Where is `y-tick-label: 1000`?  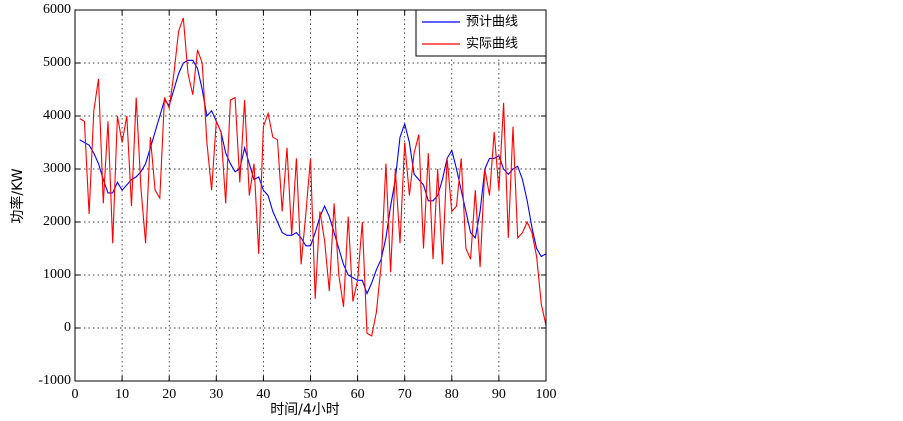
y-tick-label: 1000 is located at coordinates (57, 274).